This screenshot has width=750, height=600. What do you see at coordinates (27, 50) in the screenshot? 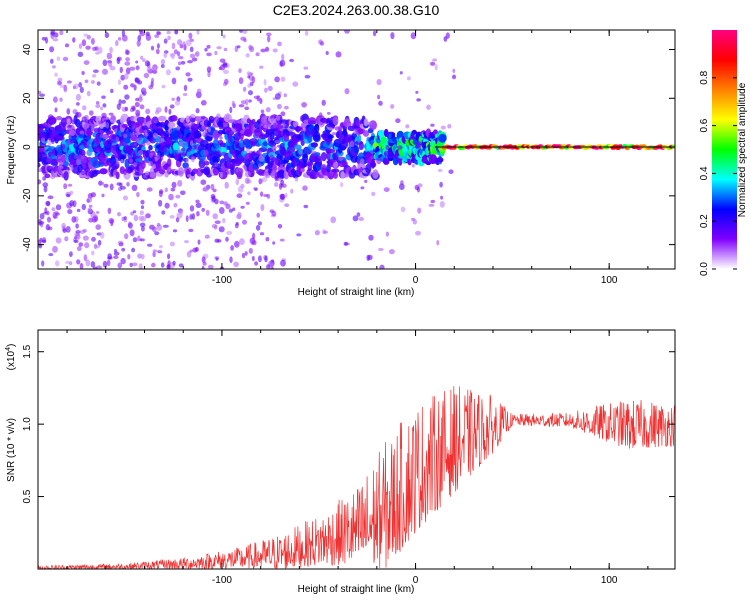
I see `y-tick-label: 40` at bounding box center [27, 50].